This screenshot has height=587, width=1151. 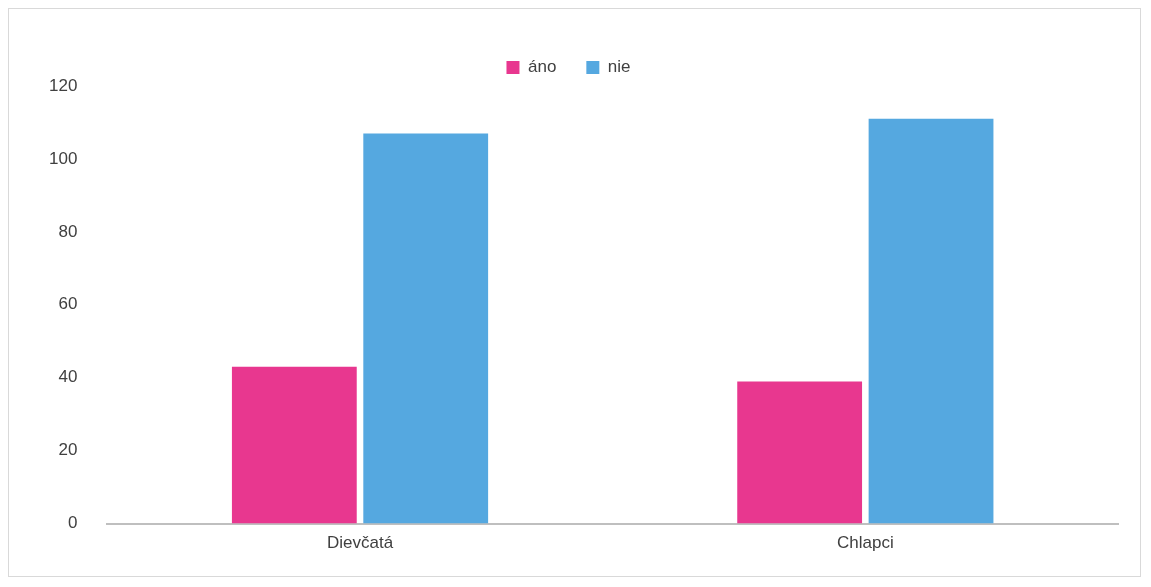 What do you see at coordinates (63, 158) in the screenshot?
I see `y-tick-label: 100` at bounding box center [63, 158].